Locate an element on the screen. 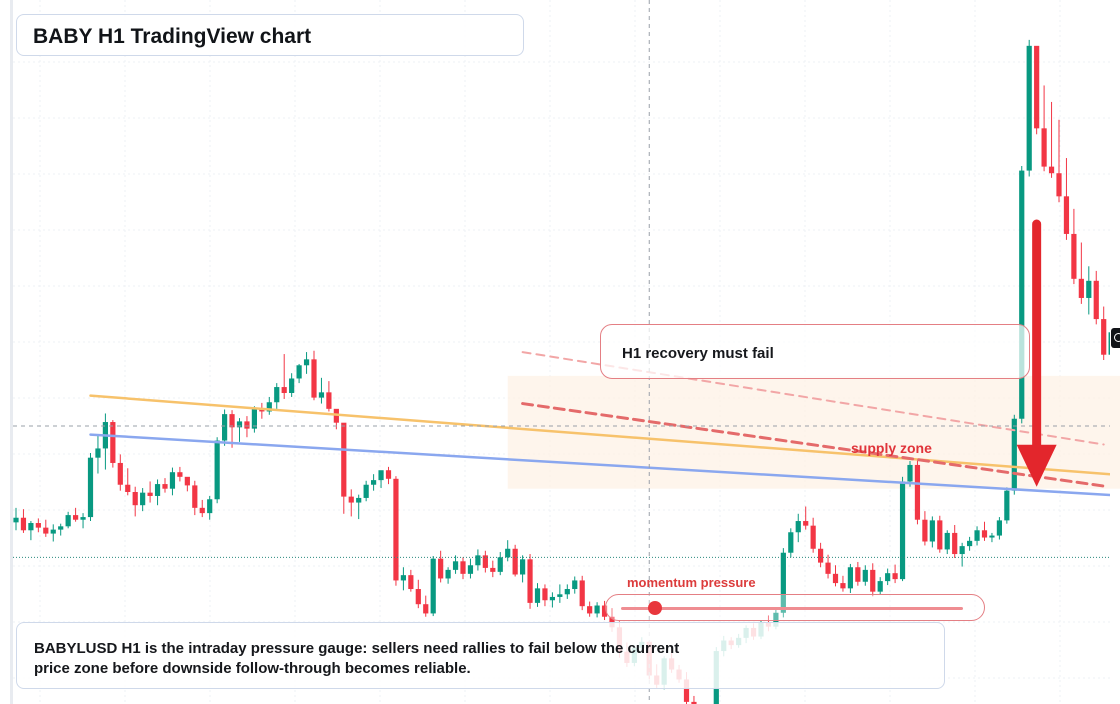 The image size is (1120, 704). momentum-gauge is located at coordinates (795, 607).